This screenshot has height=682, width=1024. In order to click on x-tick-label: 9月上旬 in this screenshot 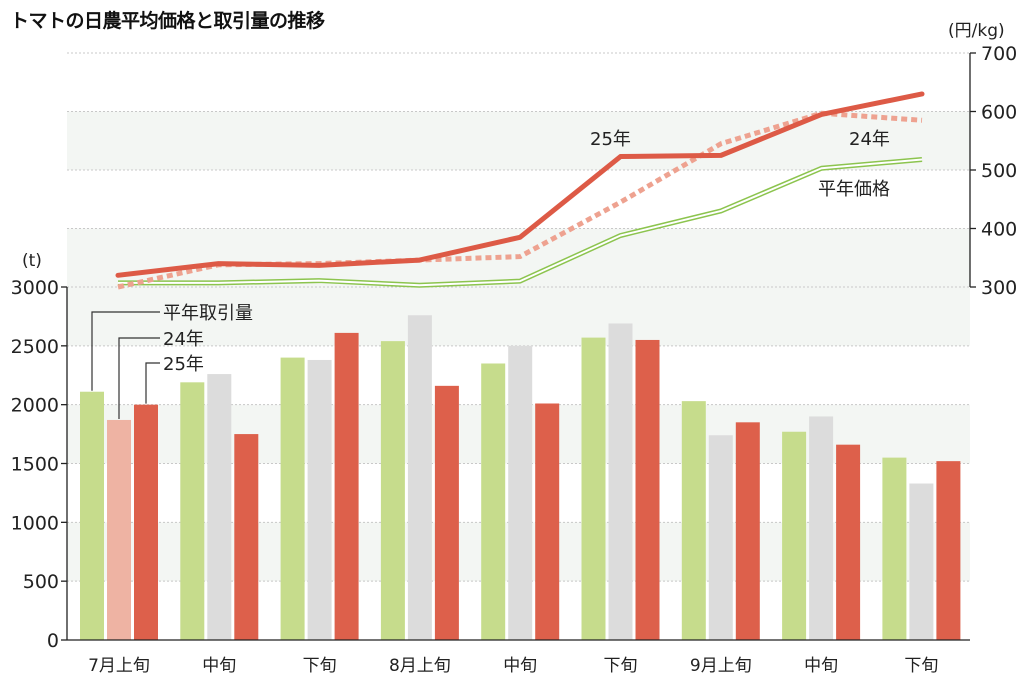, I will do `click(721, 666)`.